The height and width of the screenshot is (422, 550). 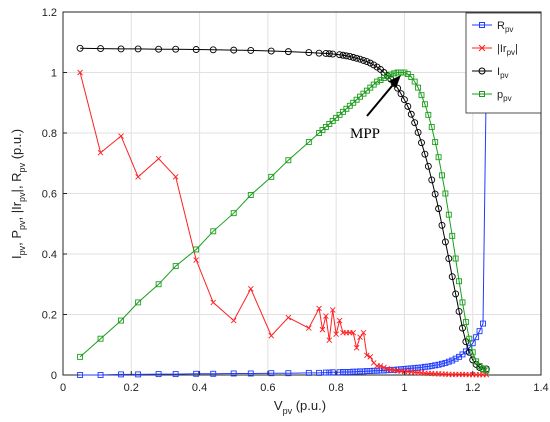 I want to click on y-tick-label: 0, so click(x=54, y=376).